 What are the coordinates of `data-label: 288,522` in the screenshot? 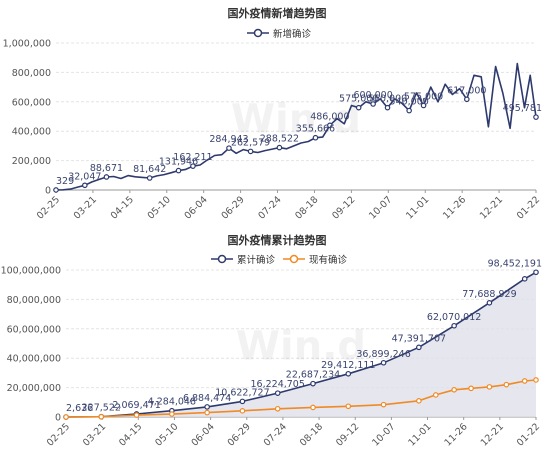 It's located at (279, 139).